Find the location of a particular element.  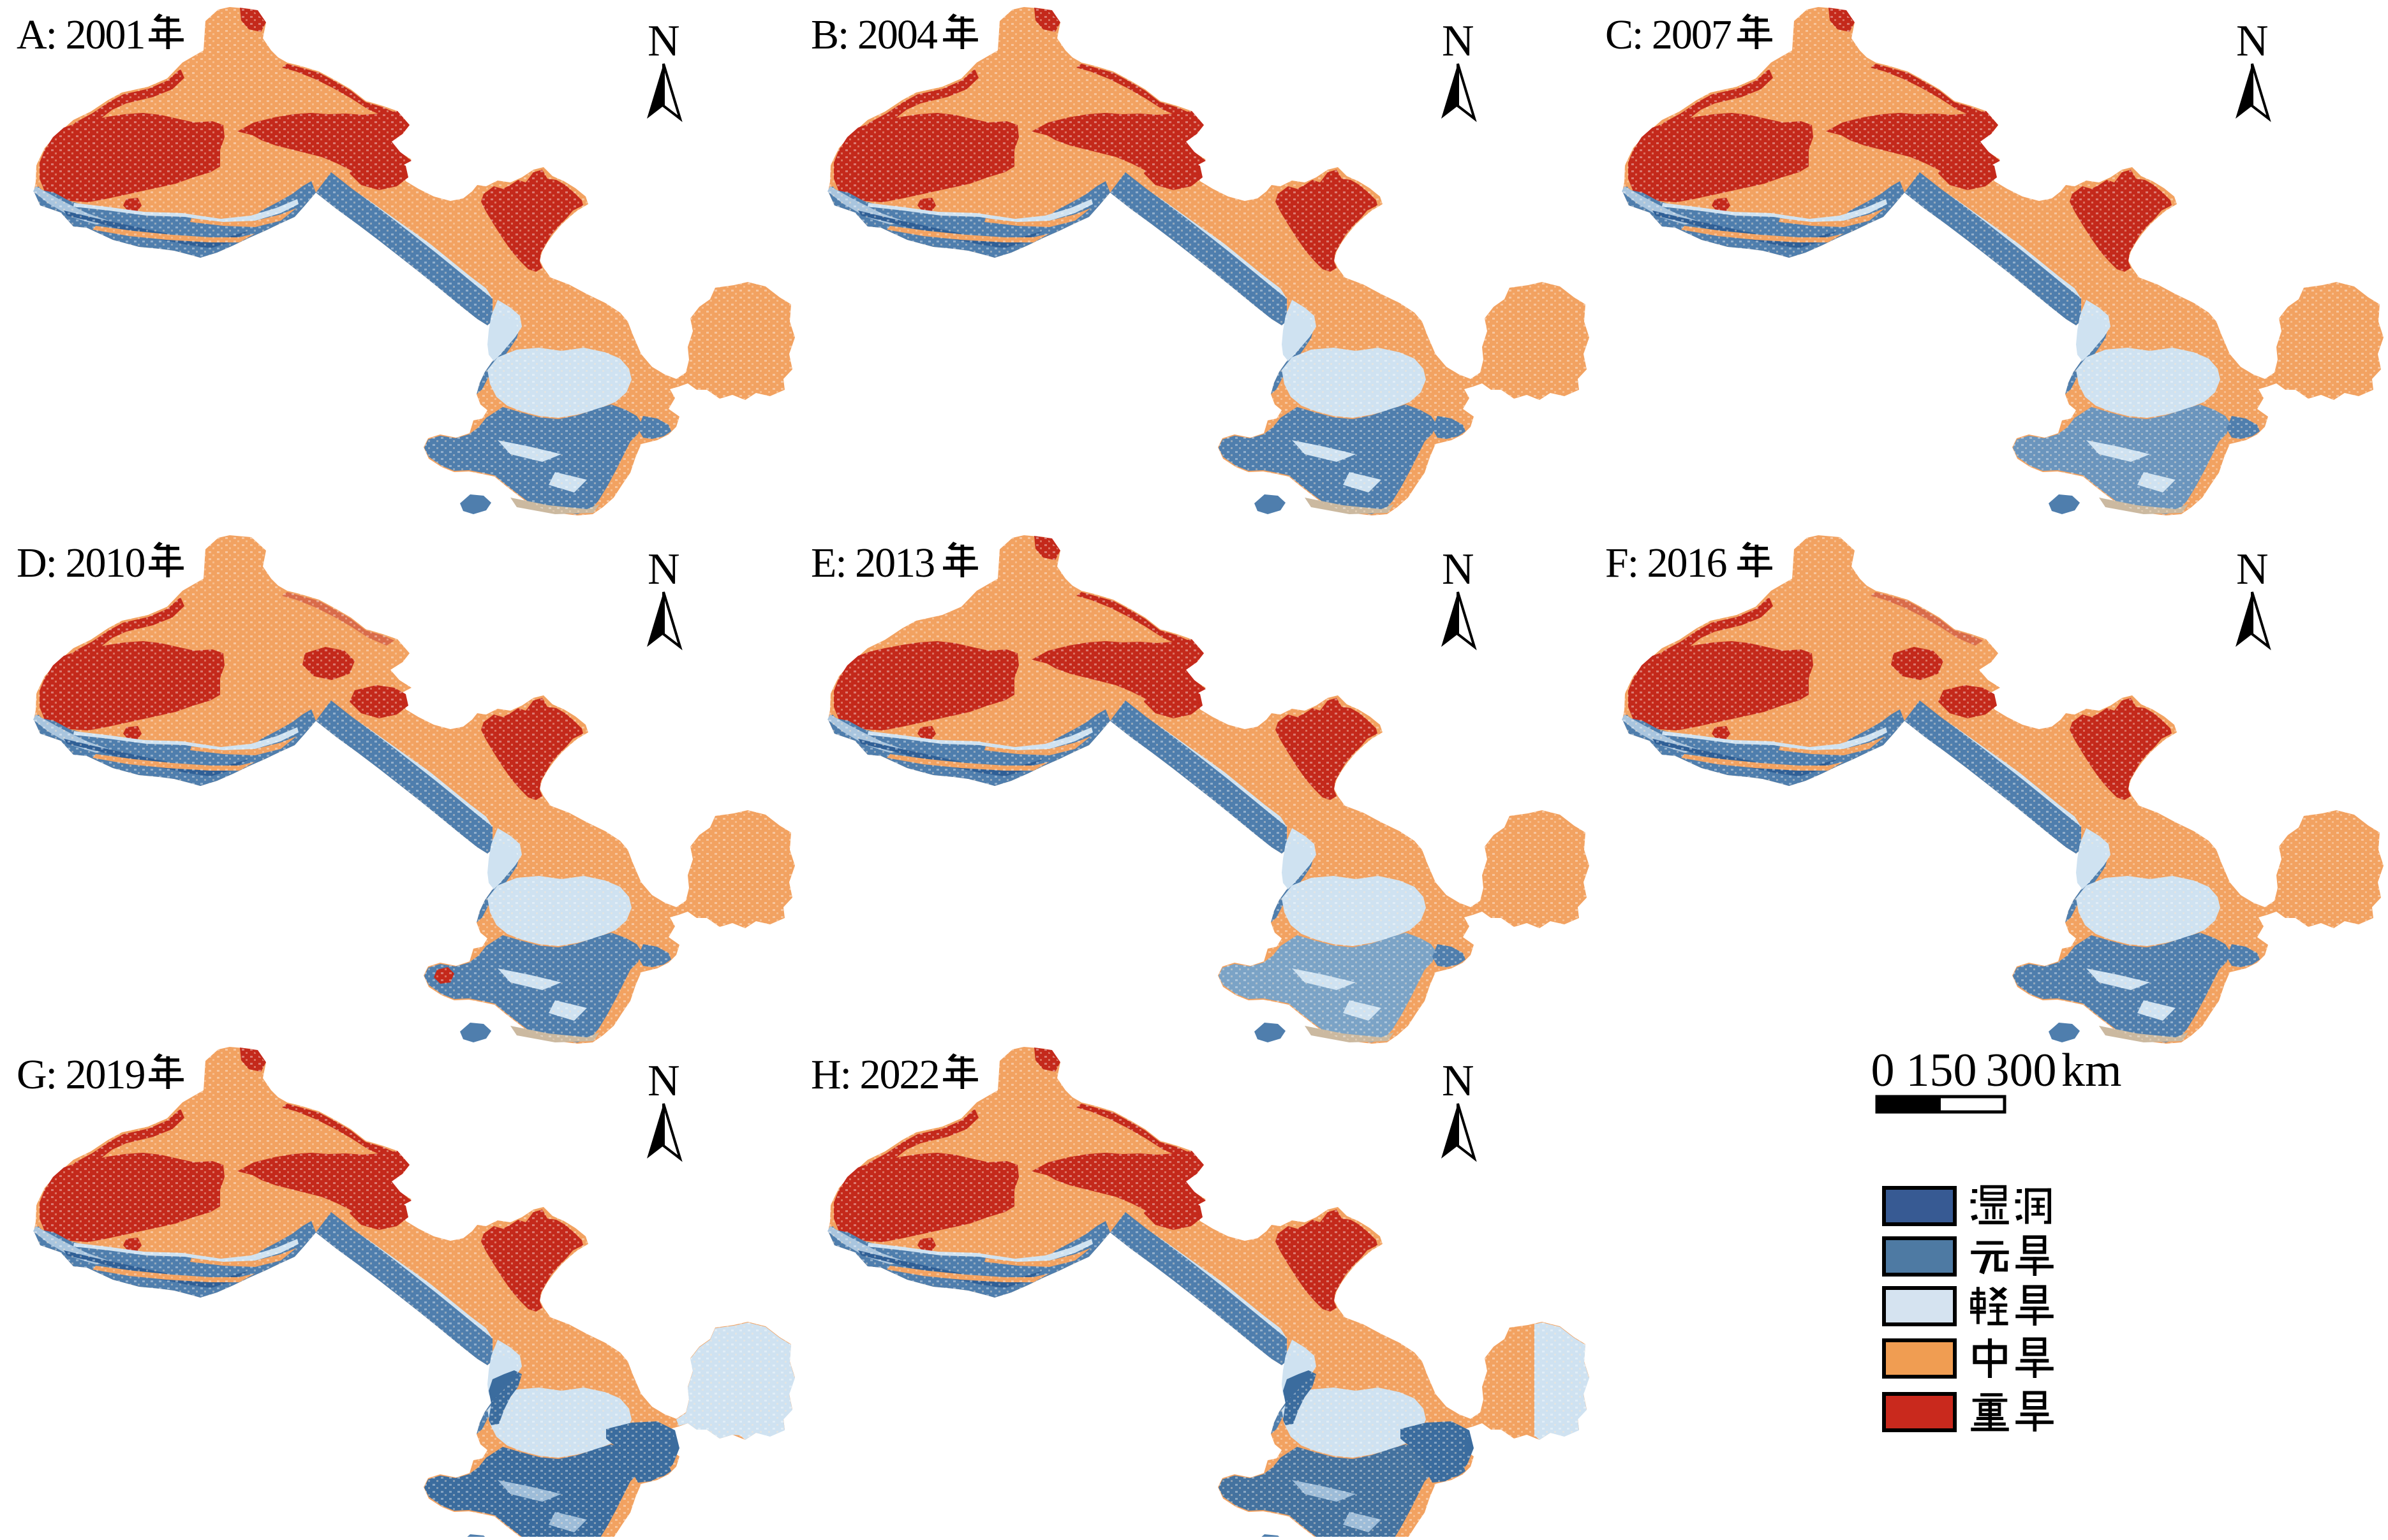

svg-text: C: 2007 is located at coordinates (1668, 34).